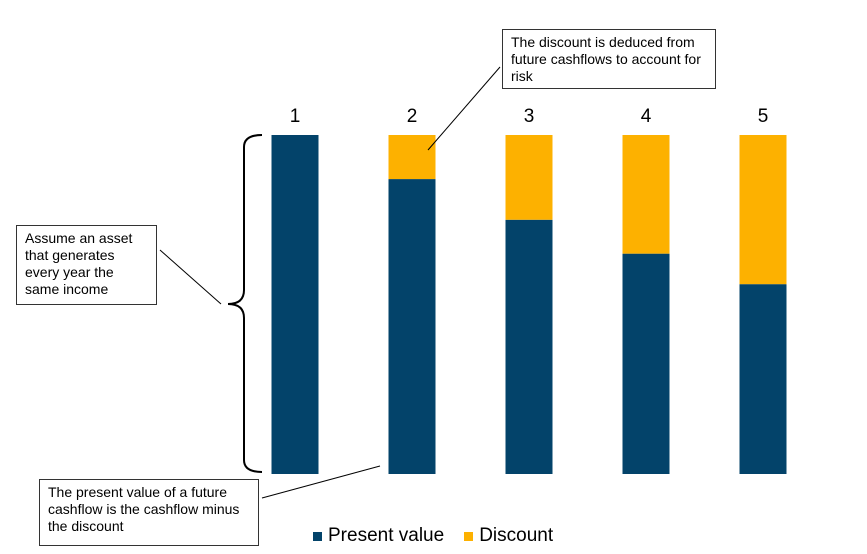 The width and height of the screenshot is (867, 554). Describe the element at coordinates (464, 108) in the screenshot. I see `discount-callout-leader` at that location.